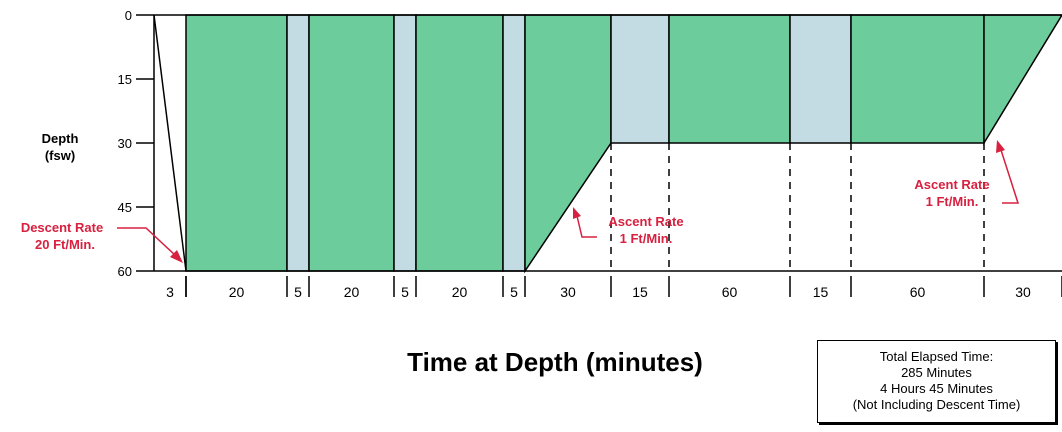 This screenshot has height=432, width=1062. What do you see at coordinates (102, 241) in the screenshot?
I see `descent-rate-annotation: Descent Rate 20 Ft/Min.` at bounding box center [102, 241].